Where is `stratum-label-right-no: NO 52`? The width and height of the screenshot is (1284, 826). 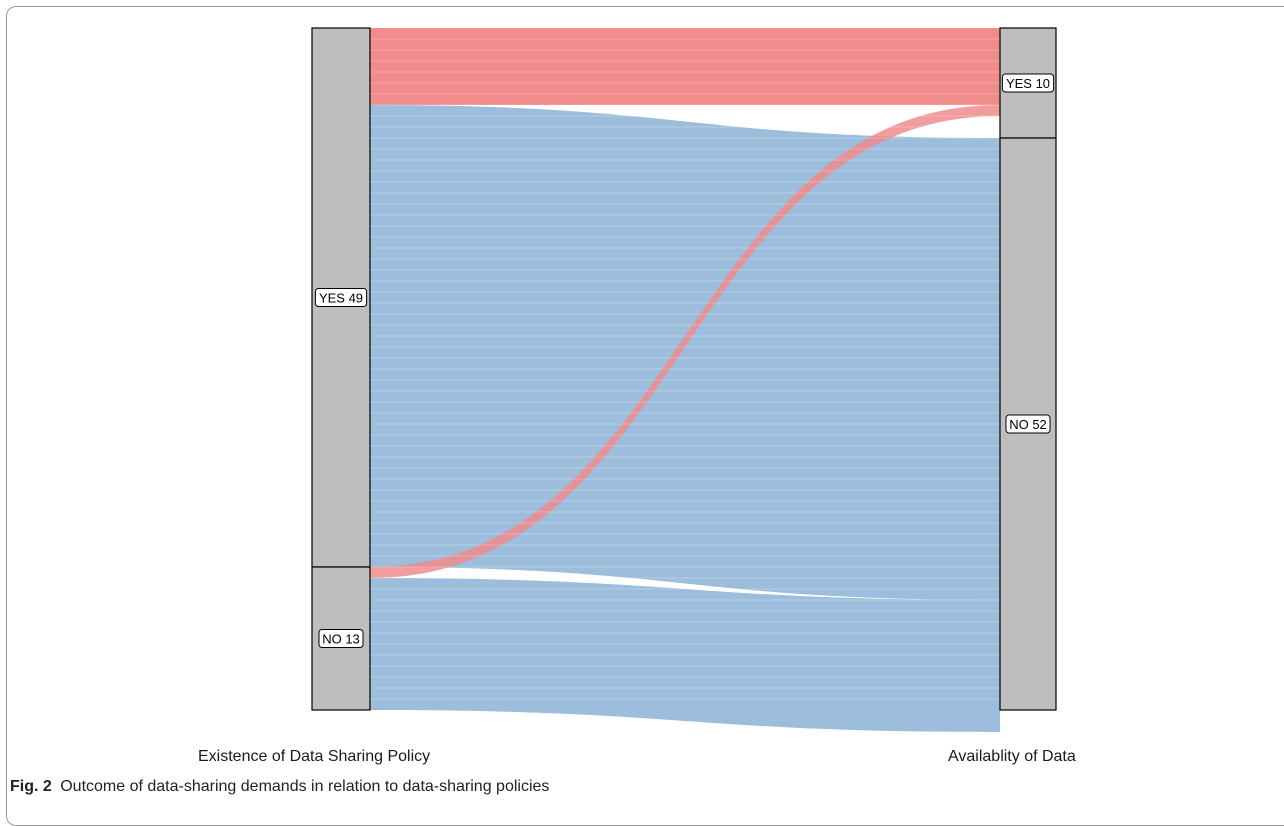 stratum-label-right-no: NO 52 is located at coordinates (1028, 424).